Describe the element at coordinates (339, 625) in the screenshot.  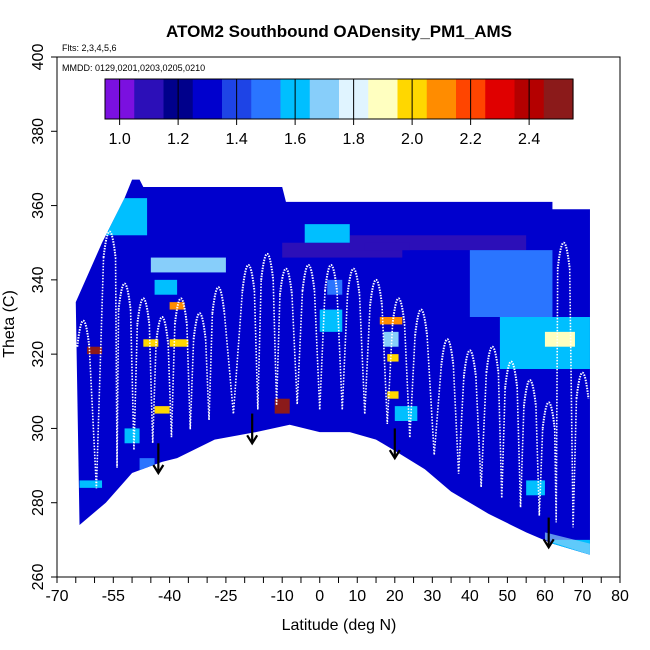
I see `x-axis-label: Latitude (deg N)` at that location.